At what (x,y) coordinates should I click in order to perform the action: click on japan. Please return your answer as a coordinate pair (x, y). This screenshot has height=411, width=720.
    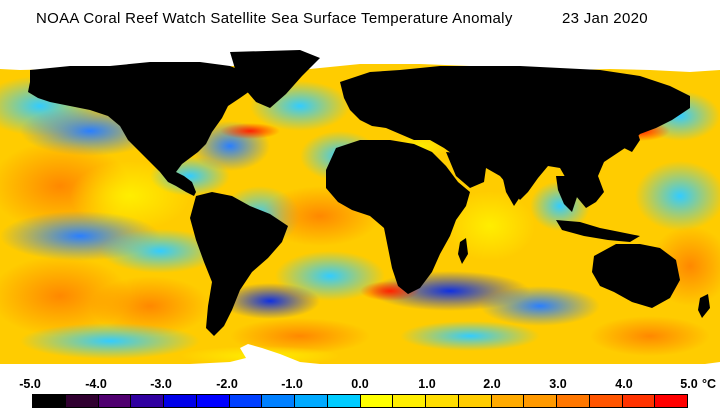
    Looking at the image, I should click on (632, 140).